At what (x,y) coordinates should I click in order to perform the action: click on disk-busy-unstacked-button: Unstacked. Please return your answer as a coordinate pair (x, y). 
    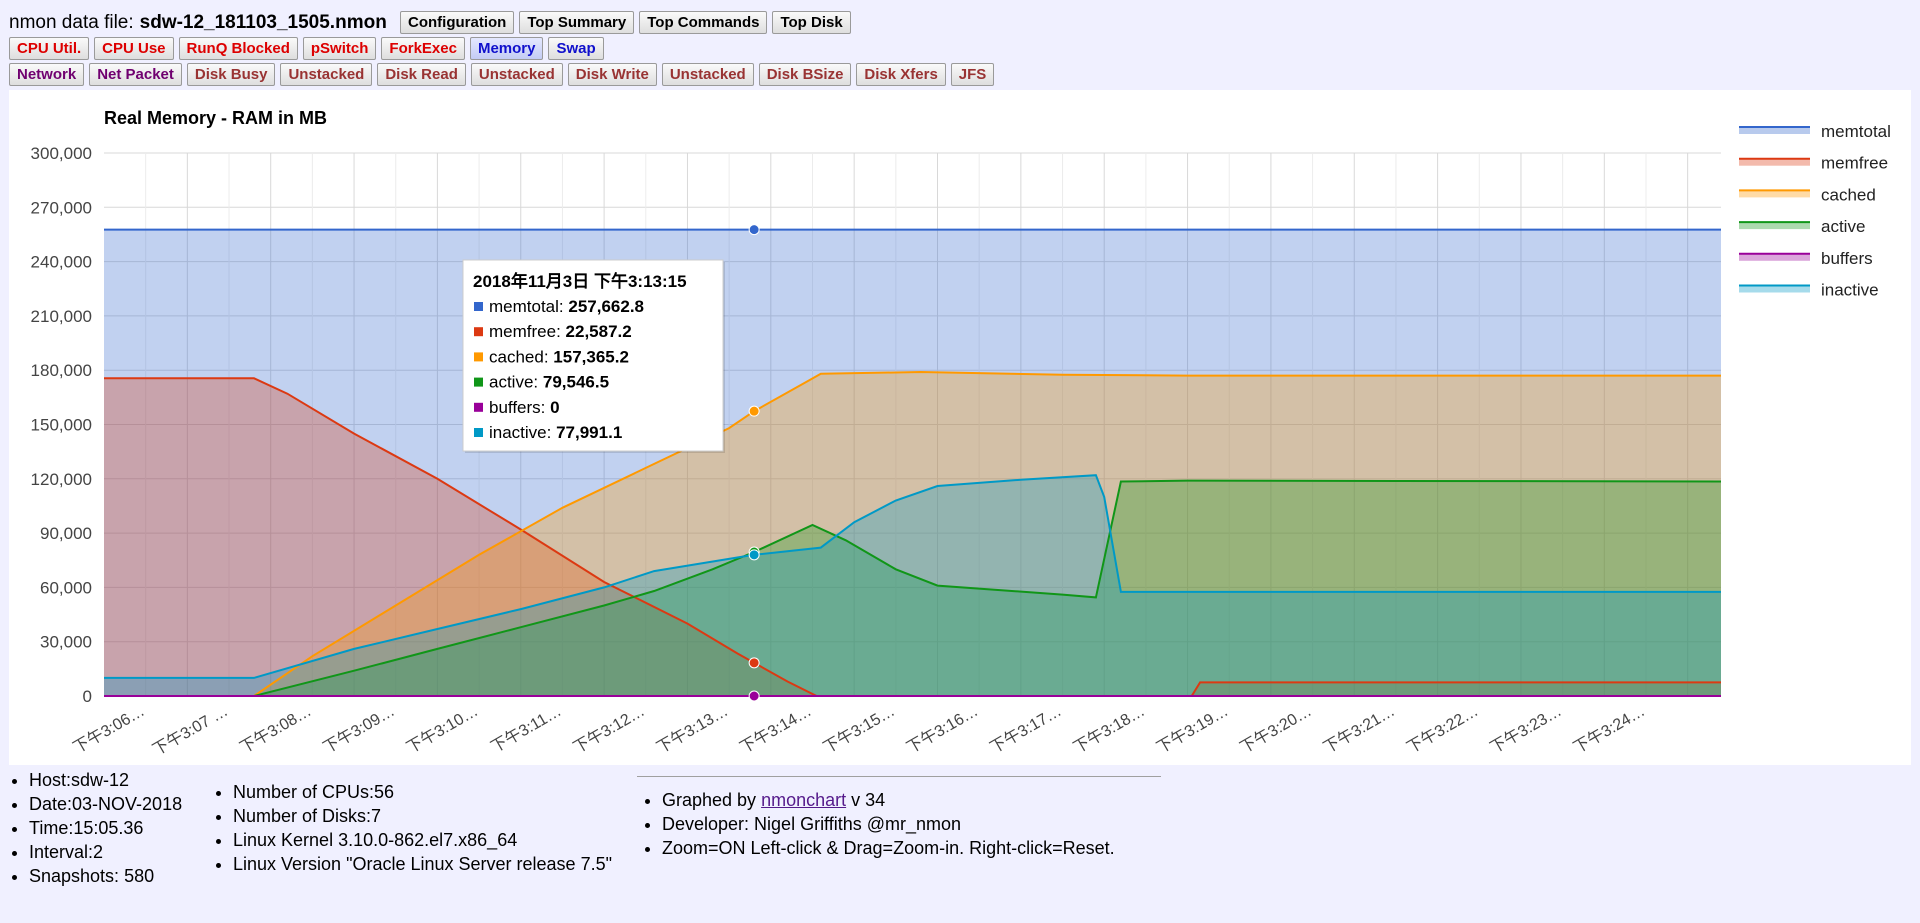
    Looking at the image, I should click on (326, 74).